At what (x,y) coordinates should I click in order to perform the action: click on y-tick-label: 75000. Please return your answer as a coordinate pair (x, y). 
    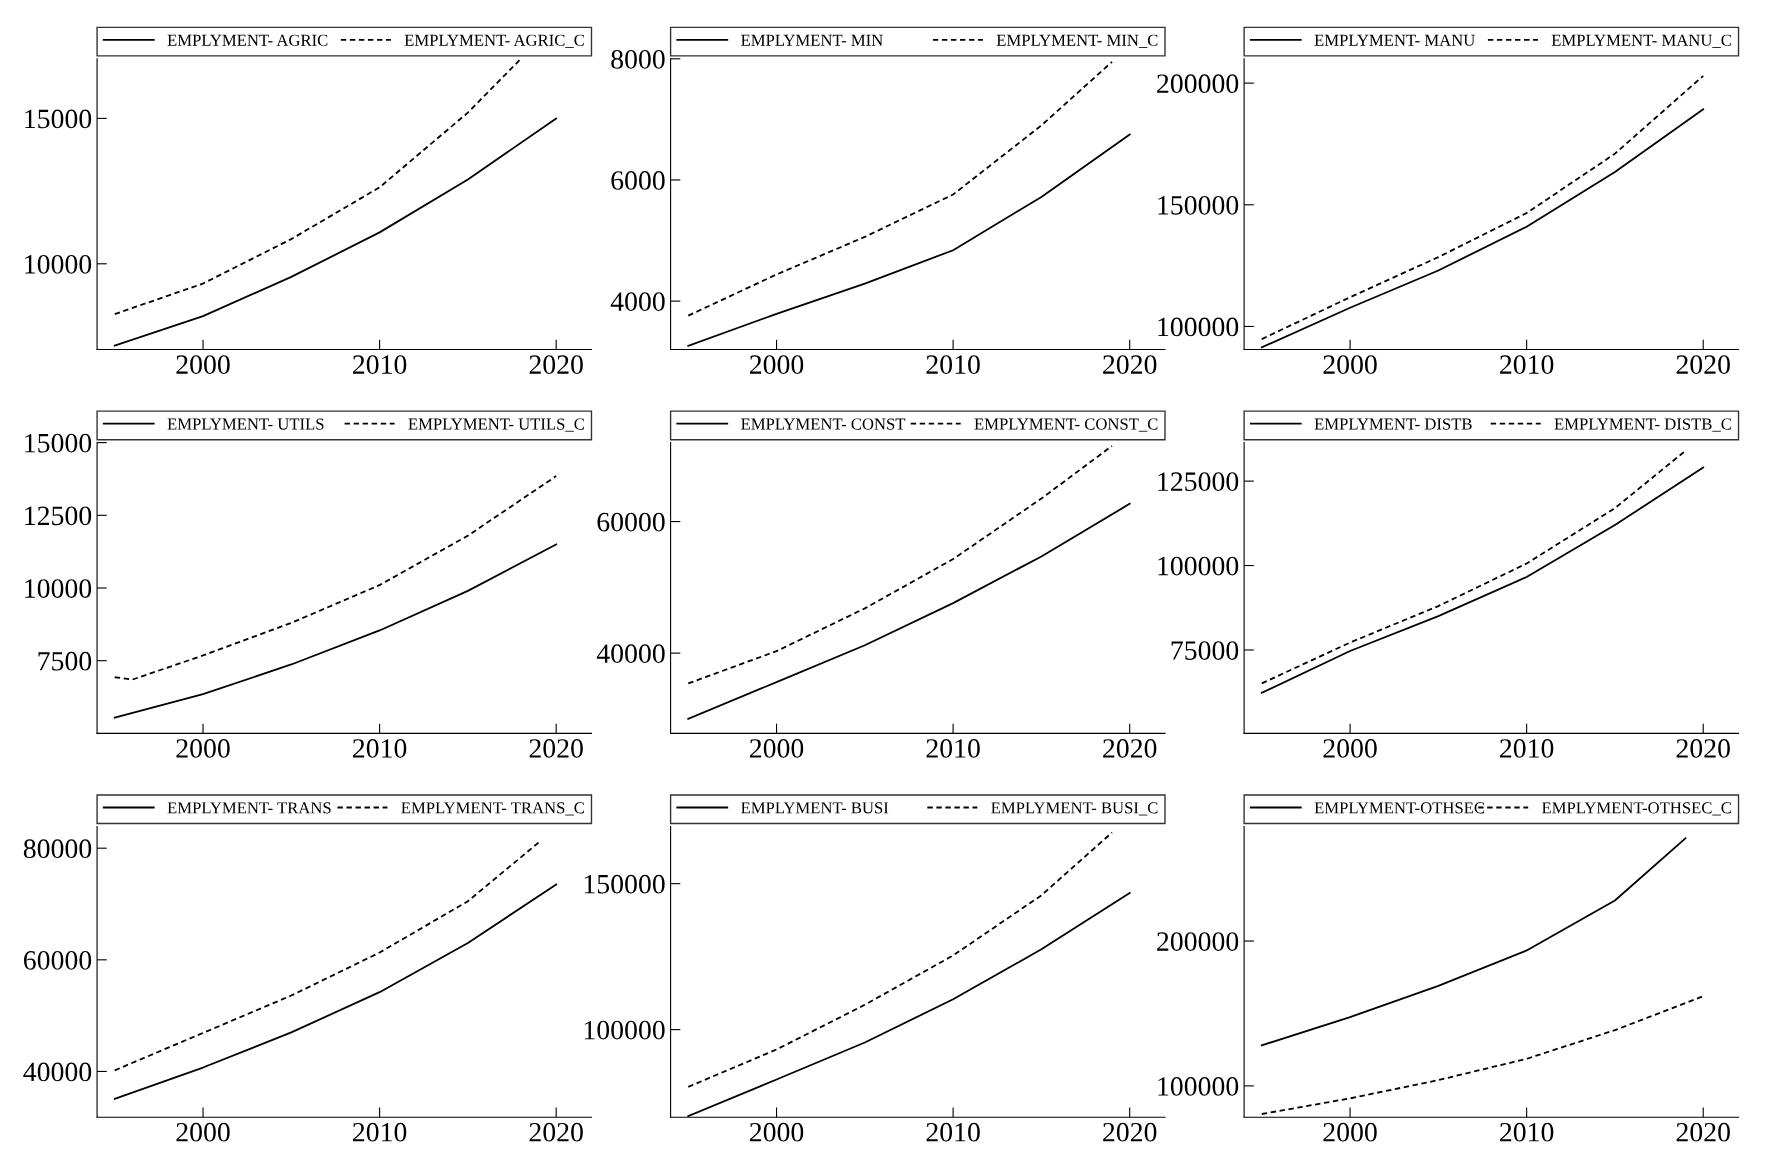
    Looking at the image, I should click on (1205, 650).